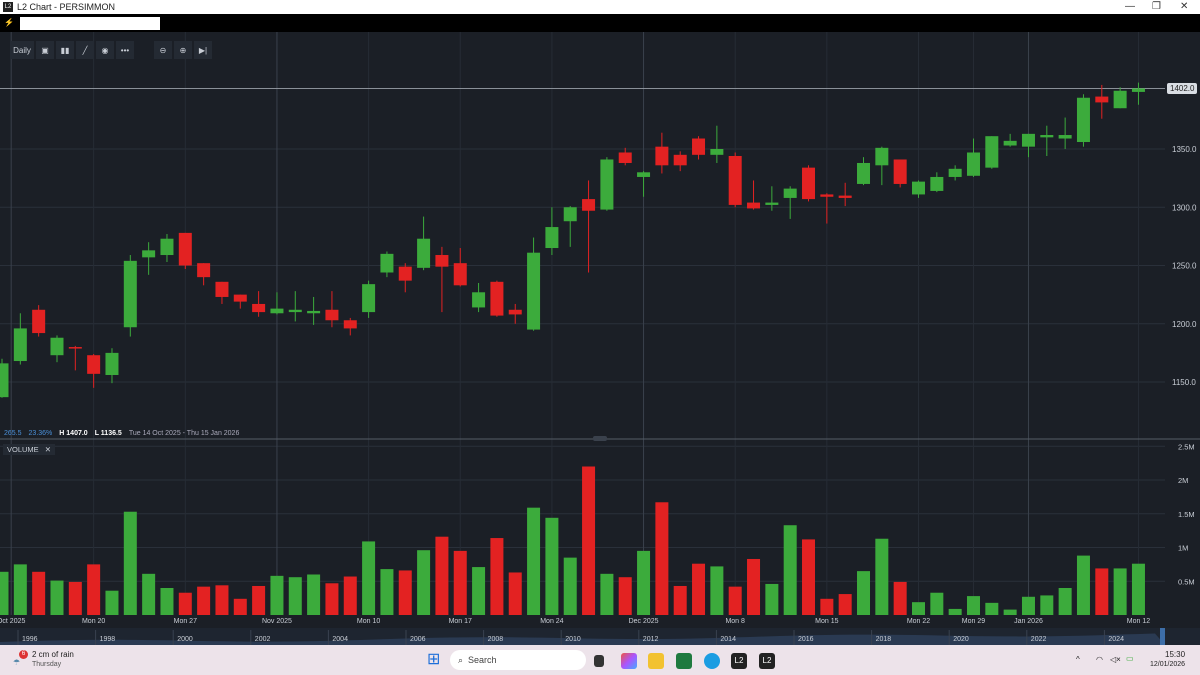 Image resolution: width=1200 pixels, height=675 pixels. What do you see at coordinates (183, 50) in the screenshot?
I see `zoom-in-icon: ⊕` at bounding box center [183, 50].